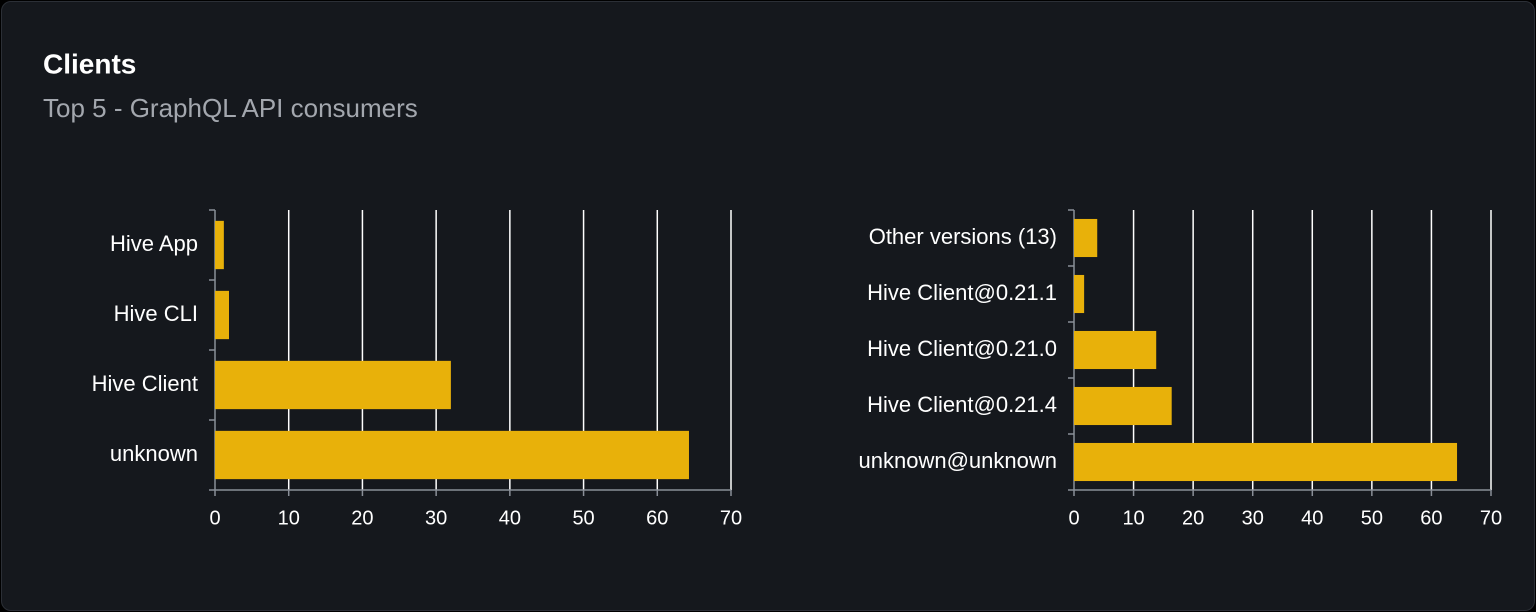  What do you see at coordinates (154, 243) in the screenshot?
I see `y-tick-label: Hive App` at bounding box center [154, 243].